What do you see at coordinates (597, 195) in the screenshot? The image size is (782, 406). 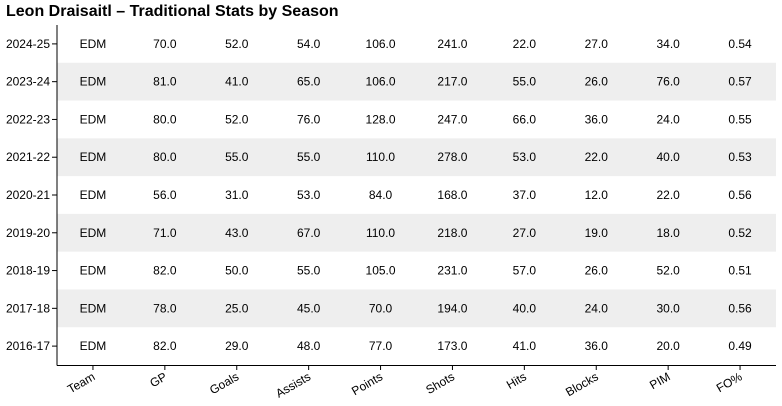 I see `cell-2020-21-blocks: 12.0` at bounding box center [597, 195].